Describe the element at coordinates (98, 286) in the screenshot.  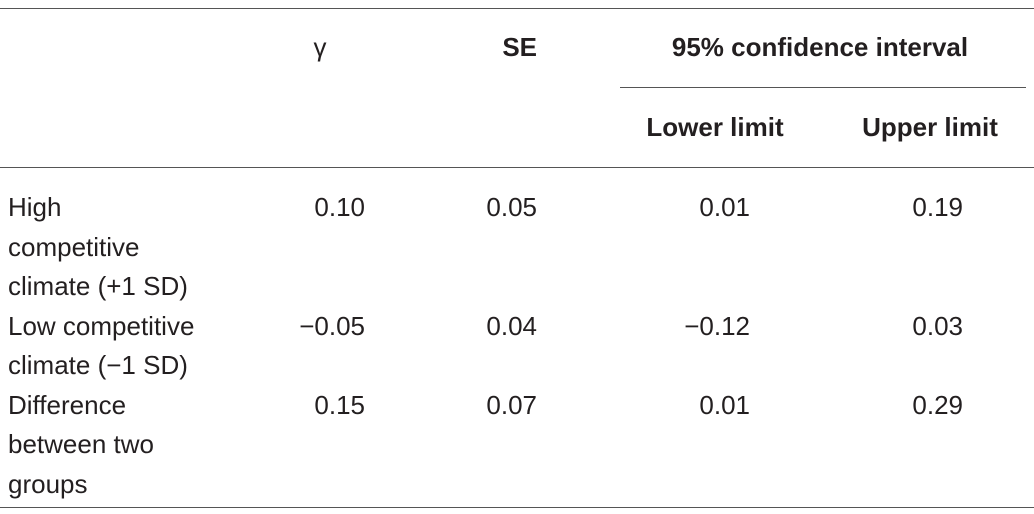
I see `row-label: climate (+1 SD)` at that location.